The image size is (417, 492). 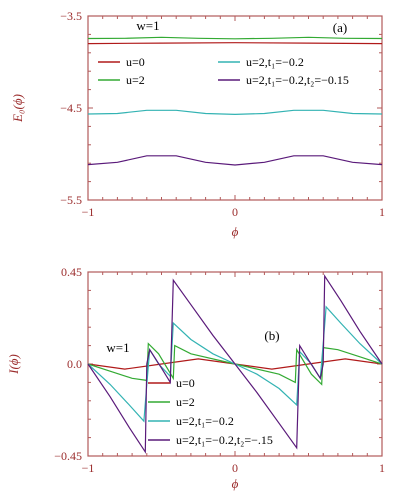 What do you see at coordinates (74, 364) in the screenshot?
I see `y-tick-label: 0.0` at bounding box center [74, 364].